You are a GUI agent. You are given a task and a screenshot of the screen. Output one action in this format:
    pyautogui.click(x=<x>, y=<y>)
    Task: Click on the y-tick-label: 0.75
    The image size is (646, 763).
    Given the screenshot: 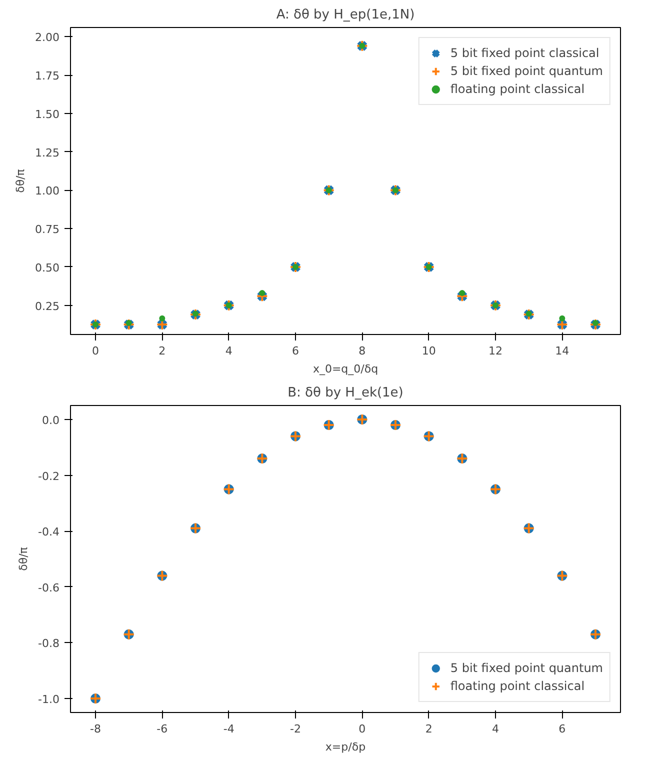 What is the action you would take?
    pyautogui.click(x=47, y=229)
    